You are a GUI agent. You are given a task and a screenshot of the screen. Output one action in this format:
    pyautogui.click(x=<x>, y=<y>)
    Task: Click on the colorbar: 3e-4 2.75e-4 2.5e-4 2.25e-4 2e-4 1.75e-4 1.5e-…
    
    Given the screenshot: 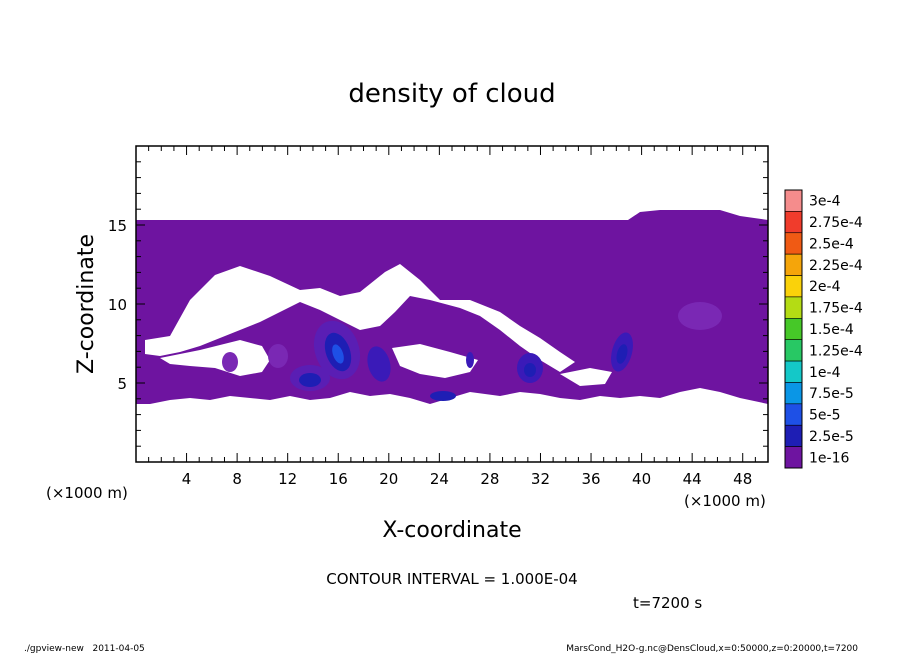 What is the action you would take?
    pyautogui.click(x=823, y=329)
    